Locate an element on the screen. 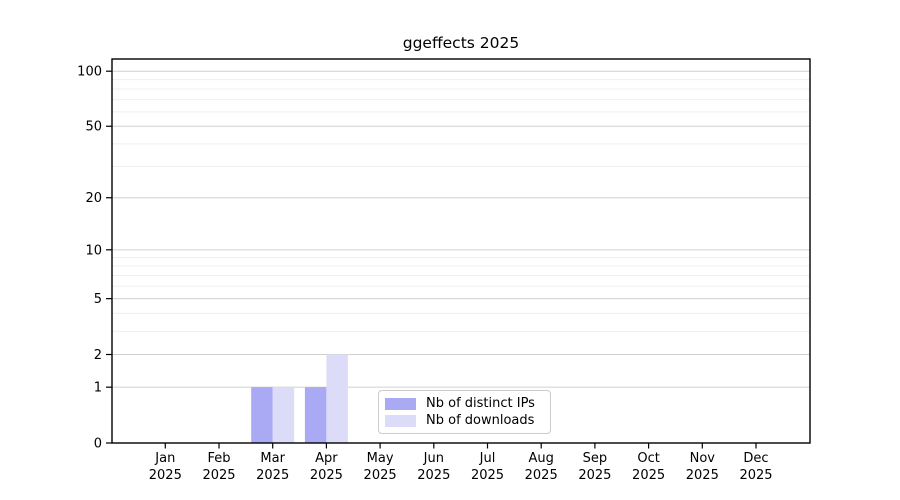 This screenshot has width=900, height=500. x-tick-label-month: Mar is located at coordinates (272, 458).